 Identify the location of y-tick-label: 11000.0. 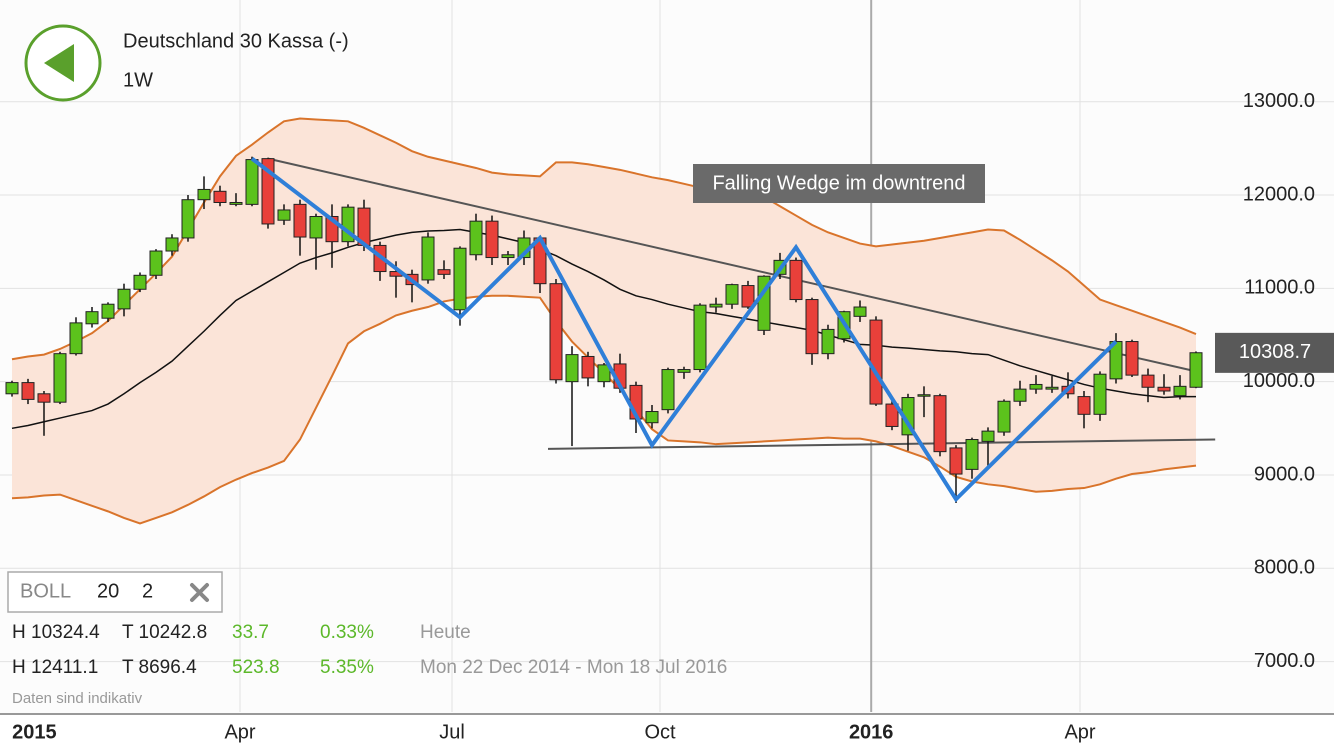
(1279, 288).